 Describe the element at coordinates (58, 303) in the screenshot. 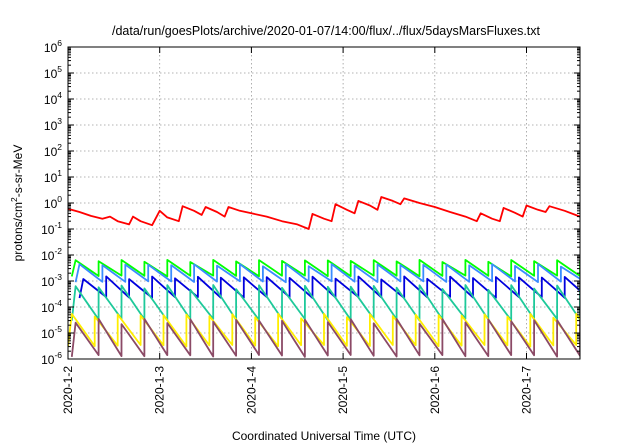

I see `y-tick-exponent: -4` at that location.